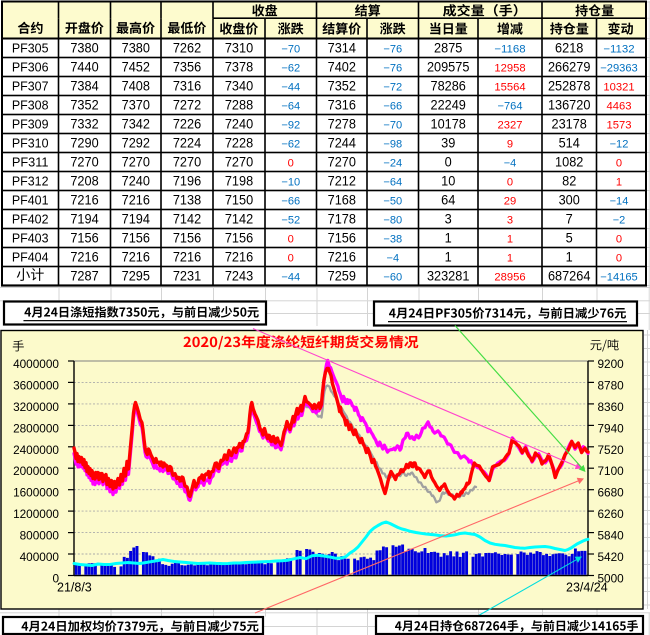  I want to click on svg-text: 7259, so click(342, 276).